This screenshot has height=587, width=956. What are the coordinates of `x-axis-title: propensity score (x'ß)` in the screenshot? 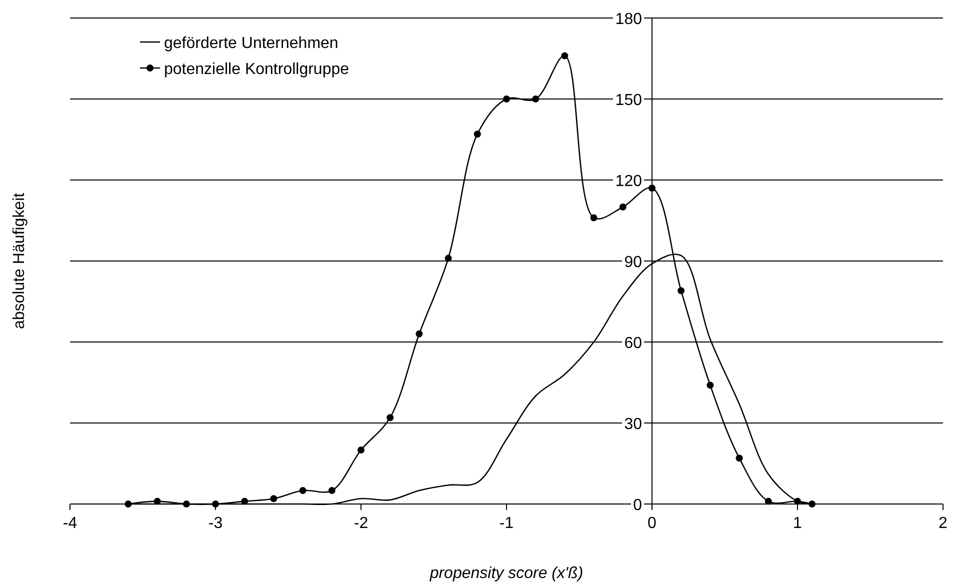 It's located at (506, 573).